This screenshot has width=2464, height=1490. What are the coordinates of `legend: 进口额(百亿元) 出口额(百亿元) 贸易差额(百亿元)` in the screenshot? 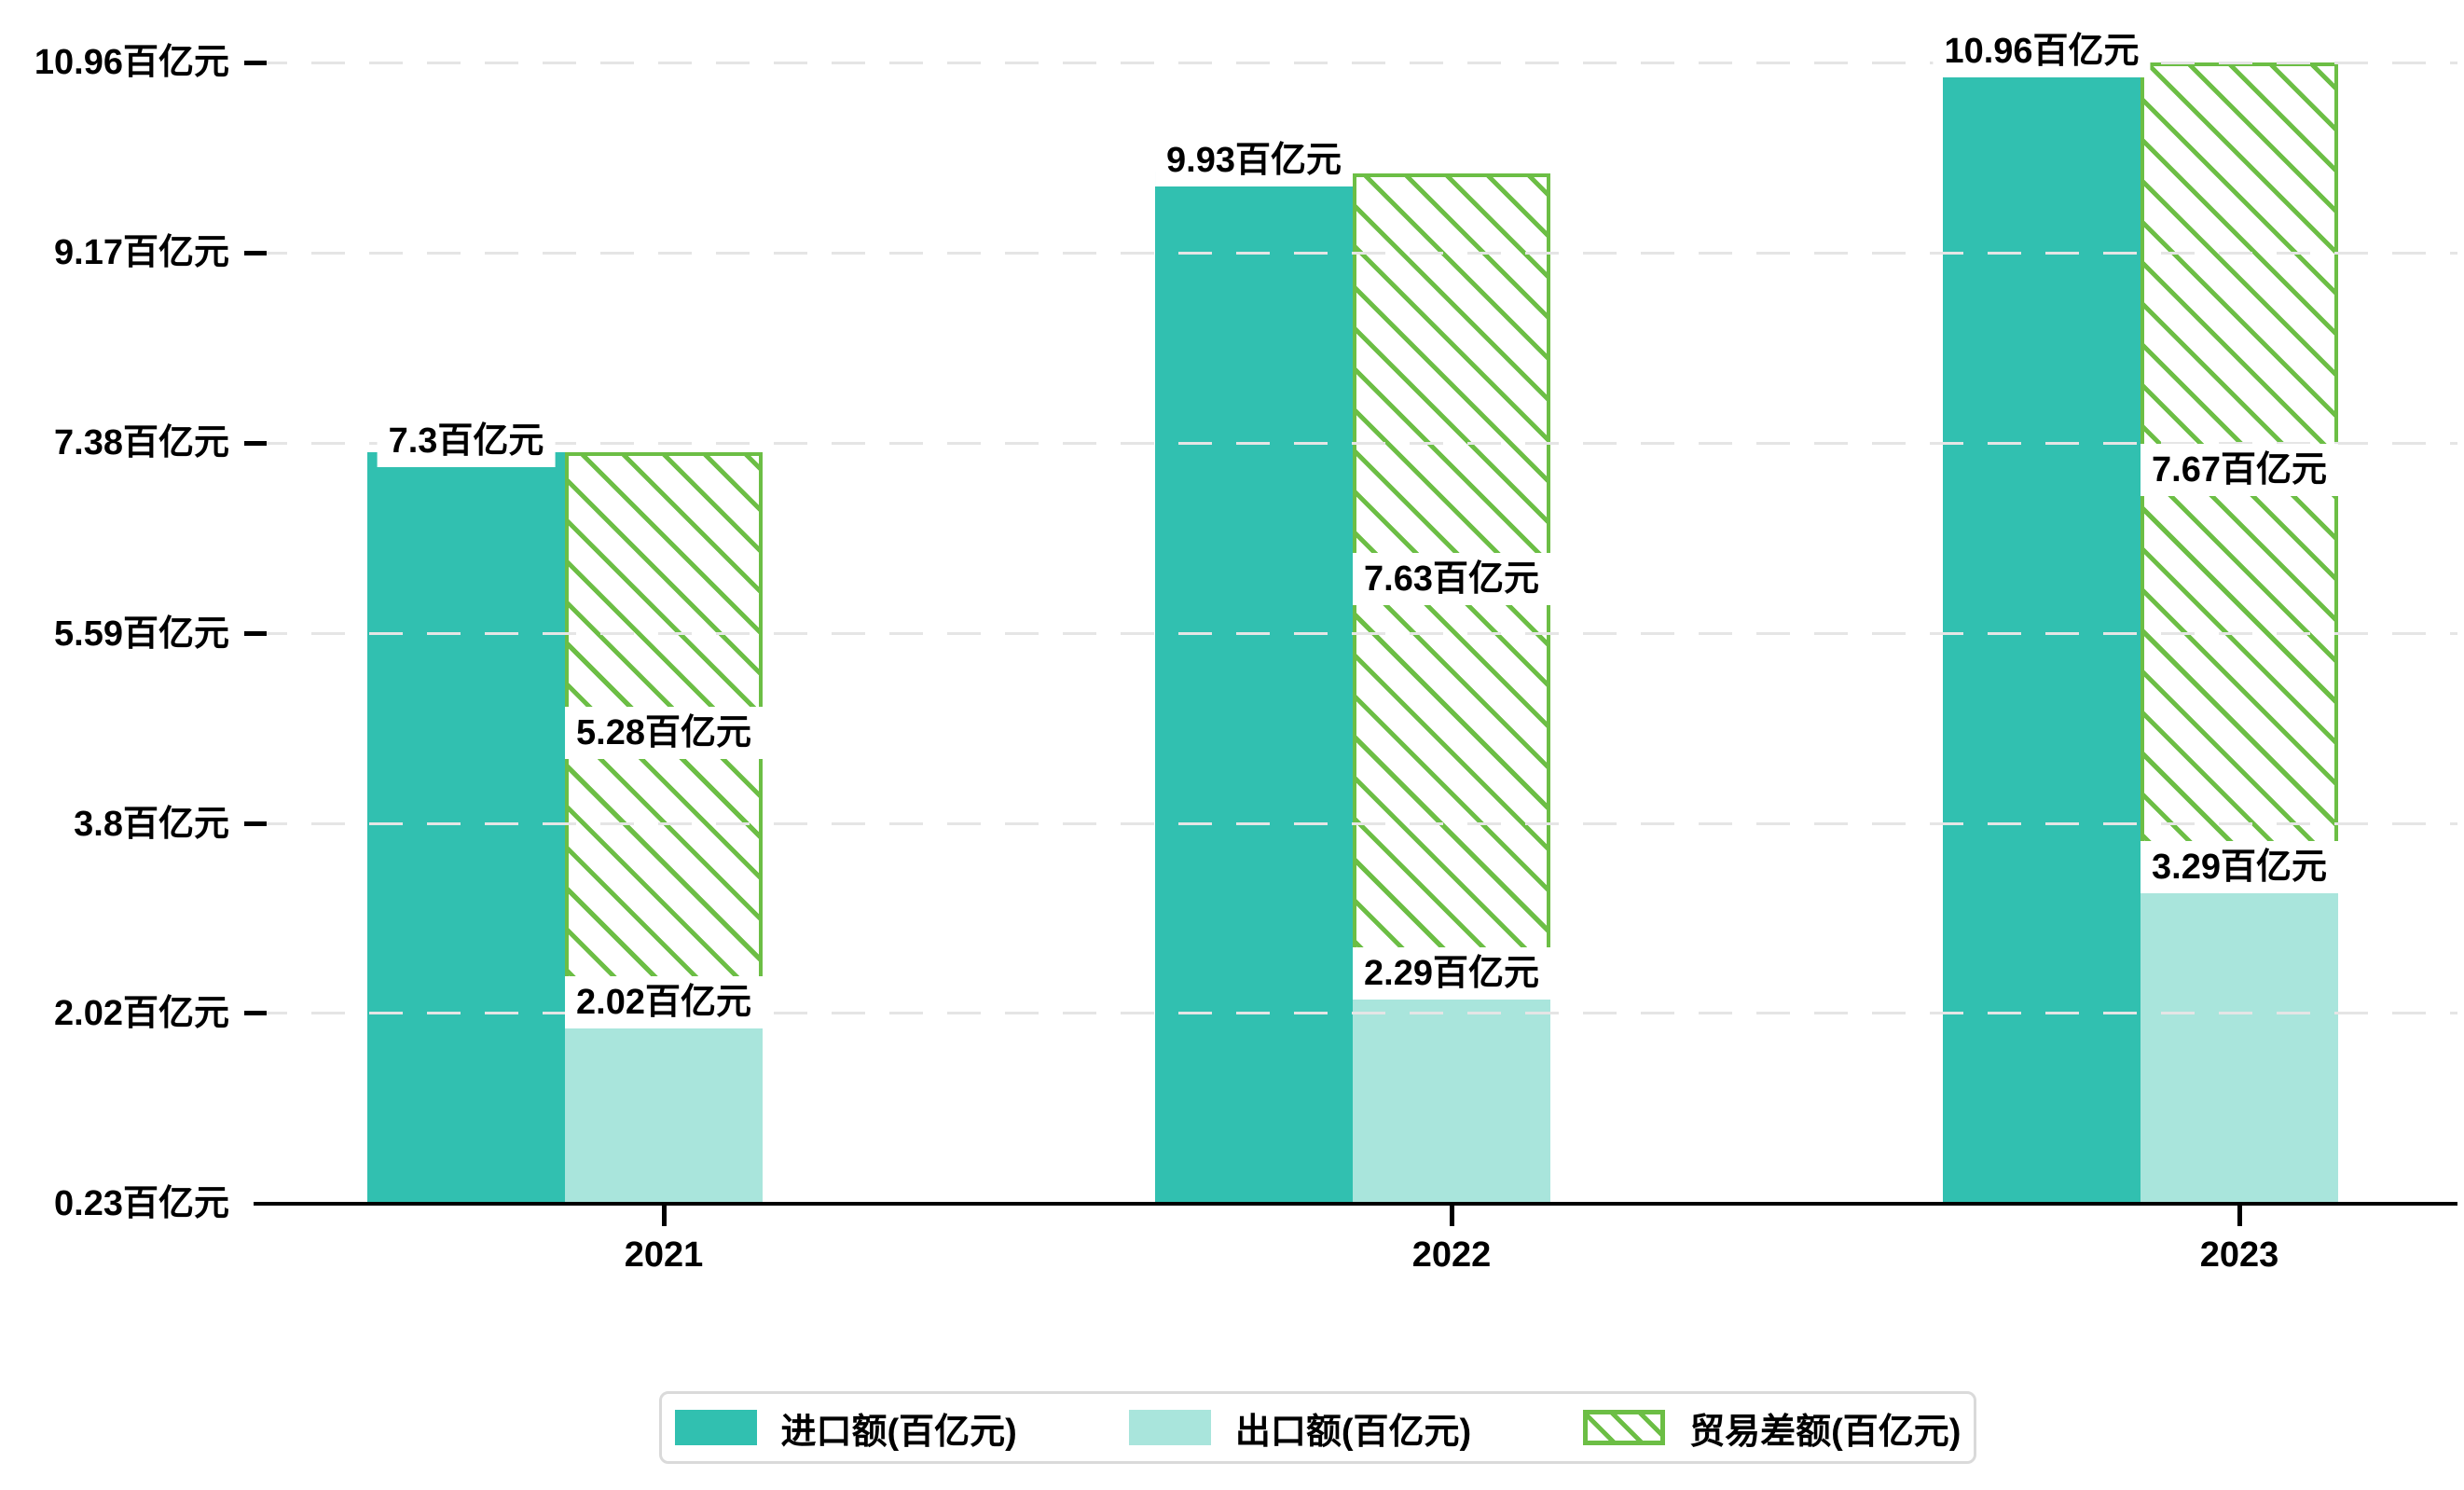 It's located at (1317, 1427).